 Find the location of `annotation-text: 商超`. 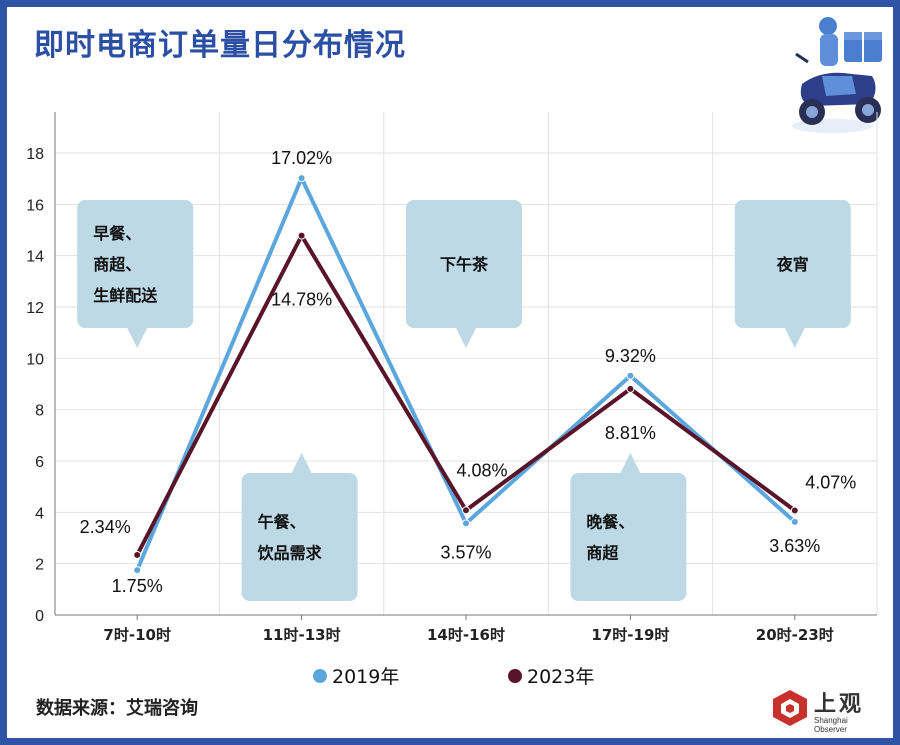

annotation-text: 商超 is located at coordinates (602, 553).